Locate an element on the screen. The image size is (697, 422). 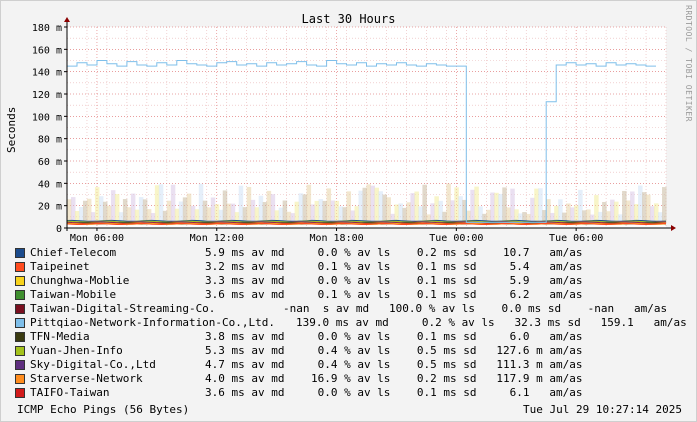
x-tick-label: Mon 06:00 is located at coordinates (97, 237).